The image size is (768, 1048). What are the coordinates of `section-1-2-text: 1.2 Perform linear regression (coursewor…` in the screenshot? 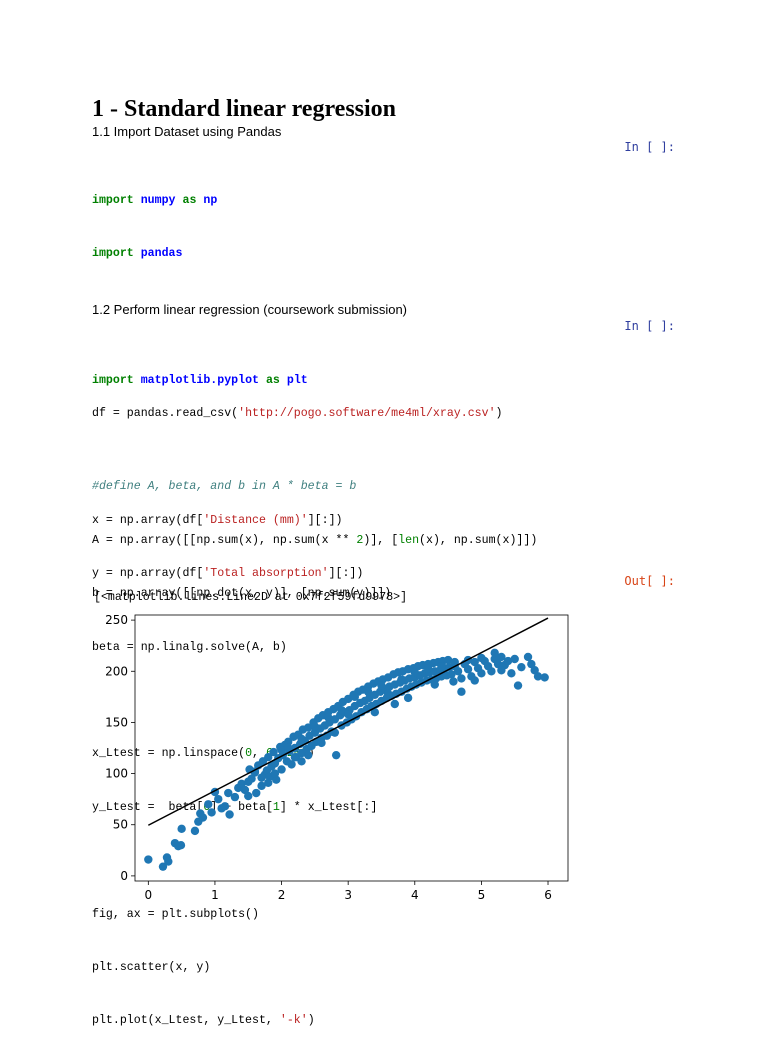 It's located at (250, 309).